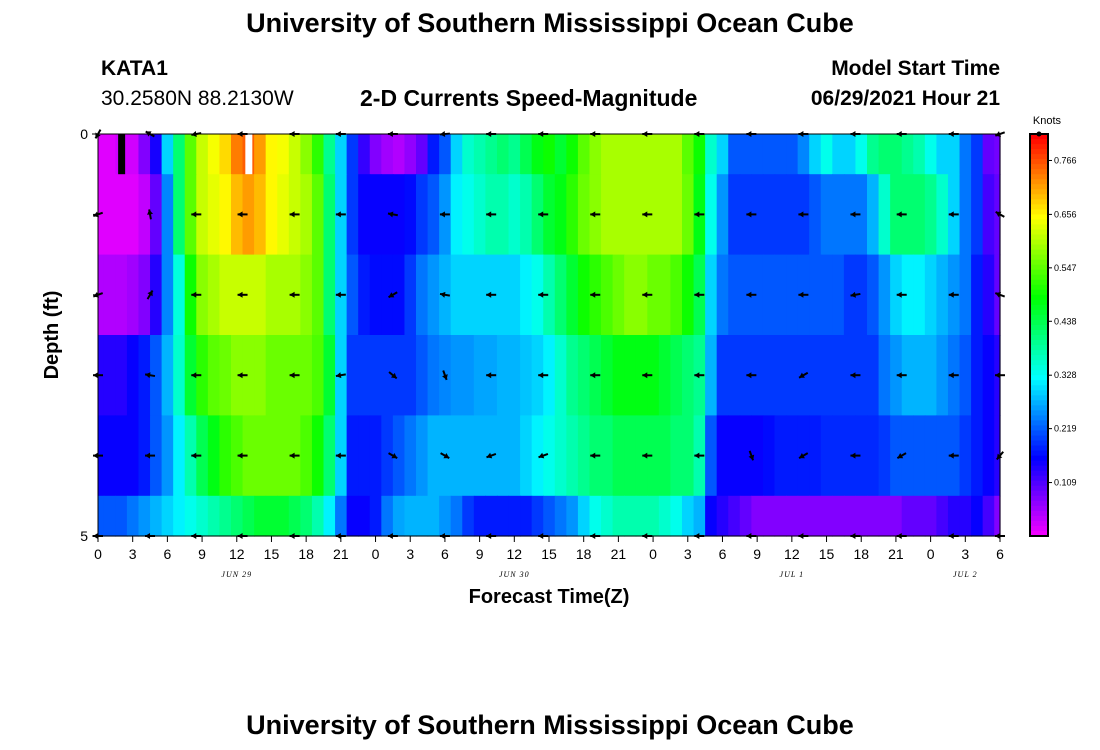 The image size is (1100, 750). Describe the element at coordinates (134, 68) in the screenshot. I see `station-id: KATA1` at that location.